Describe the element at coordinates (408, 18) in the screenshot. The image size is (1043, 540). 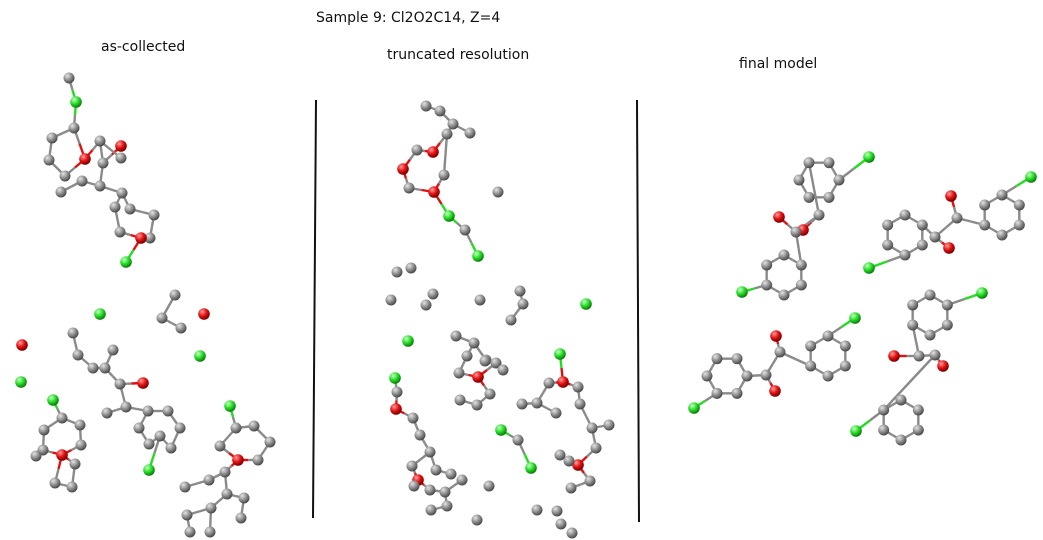
I see `figure-title: Sample 9: Cl2O2C14, Z=4` at that location.